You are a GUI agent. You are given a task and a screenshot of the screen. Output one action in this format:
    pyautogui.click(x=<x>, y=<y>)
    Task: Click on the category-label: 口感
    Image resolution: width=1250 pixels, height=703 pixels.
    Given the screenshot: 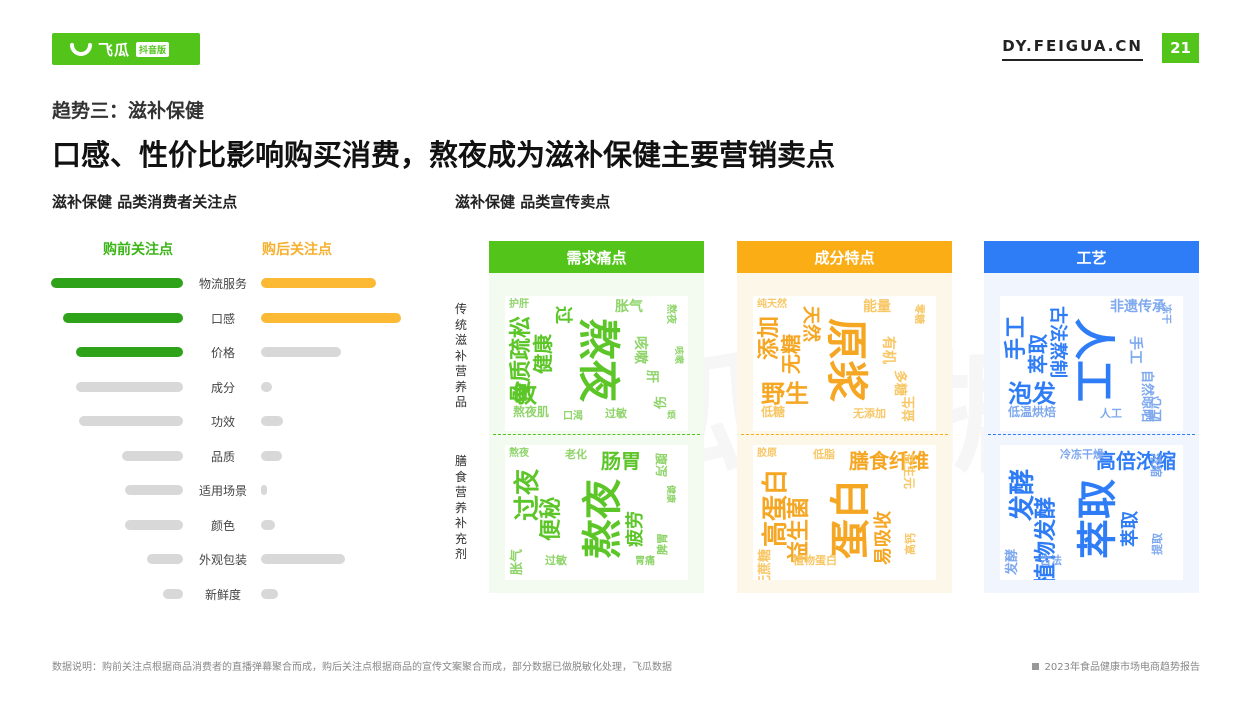 What is the action you would take?
    pyautogui.click(x=222, y=318)
    